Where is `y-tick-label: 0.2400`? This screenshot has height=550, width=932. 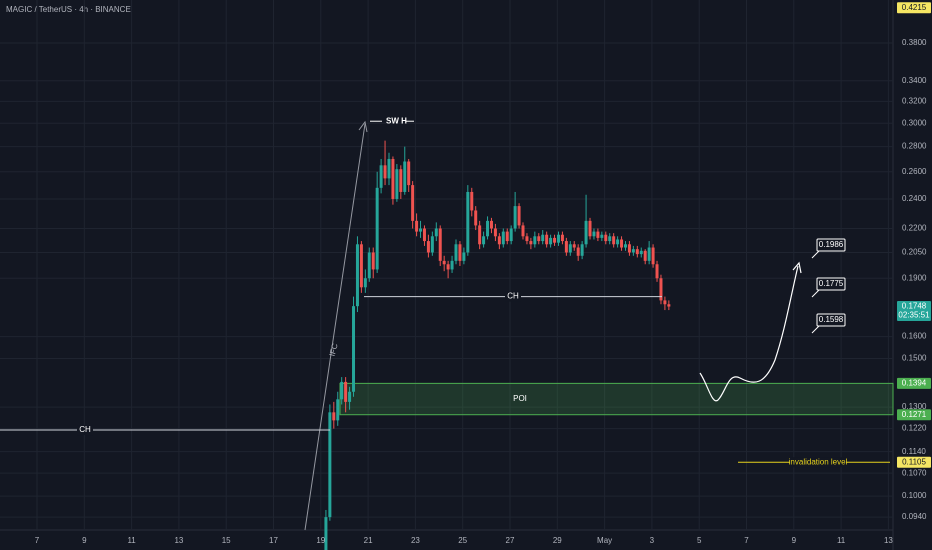 y-tick-label: 0.2400 is located at coordinates (914, 198).